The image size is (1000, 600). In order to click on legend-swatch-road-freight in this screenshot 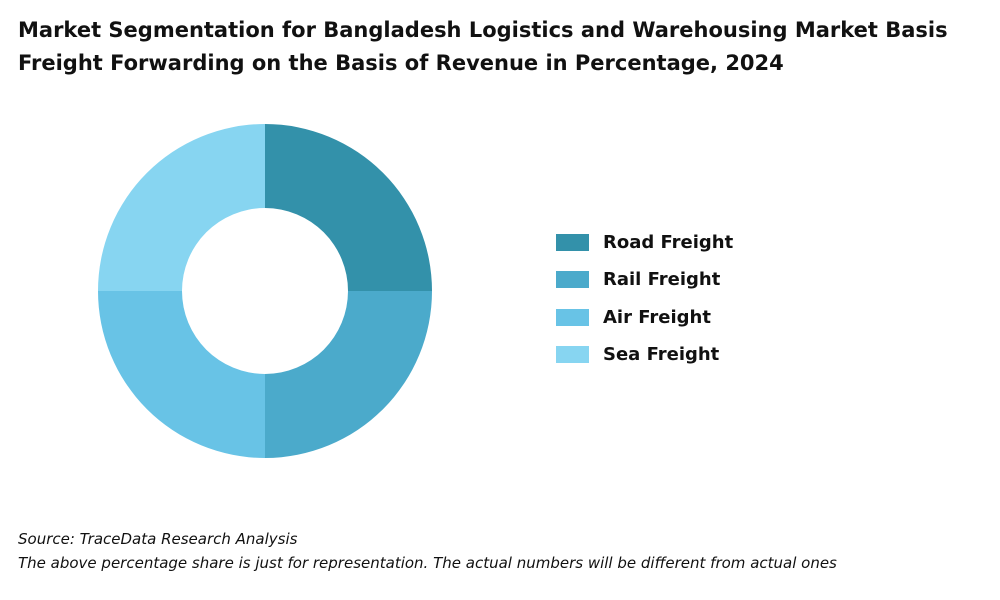, I will do `click(572, 243)`.